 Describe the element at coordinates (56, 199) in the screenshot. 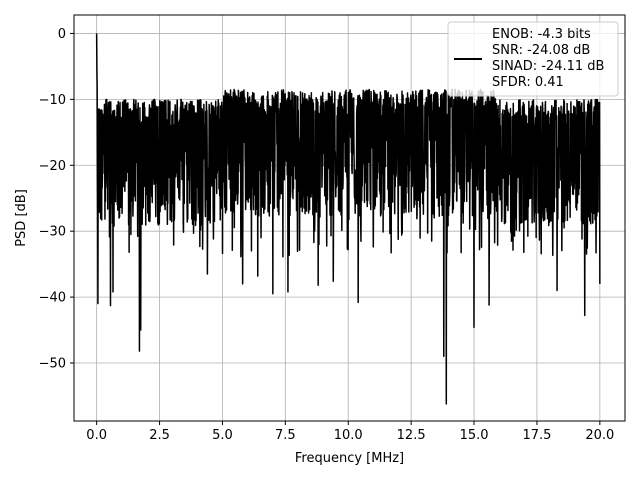

I see `y-axis-ticks: 0 −10 −20 −30 −40 −50` at that location.